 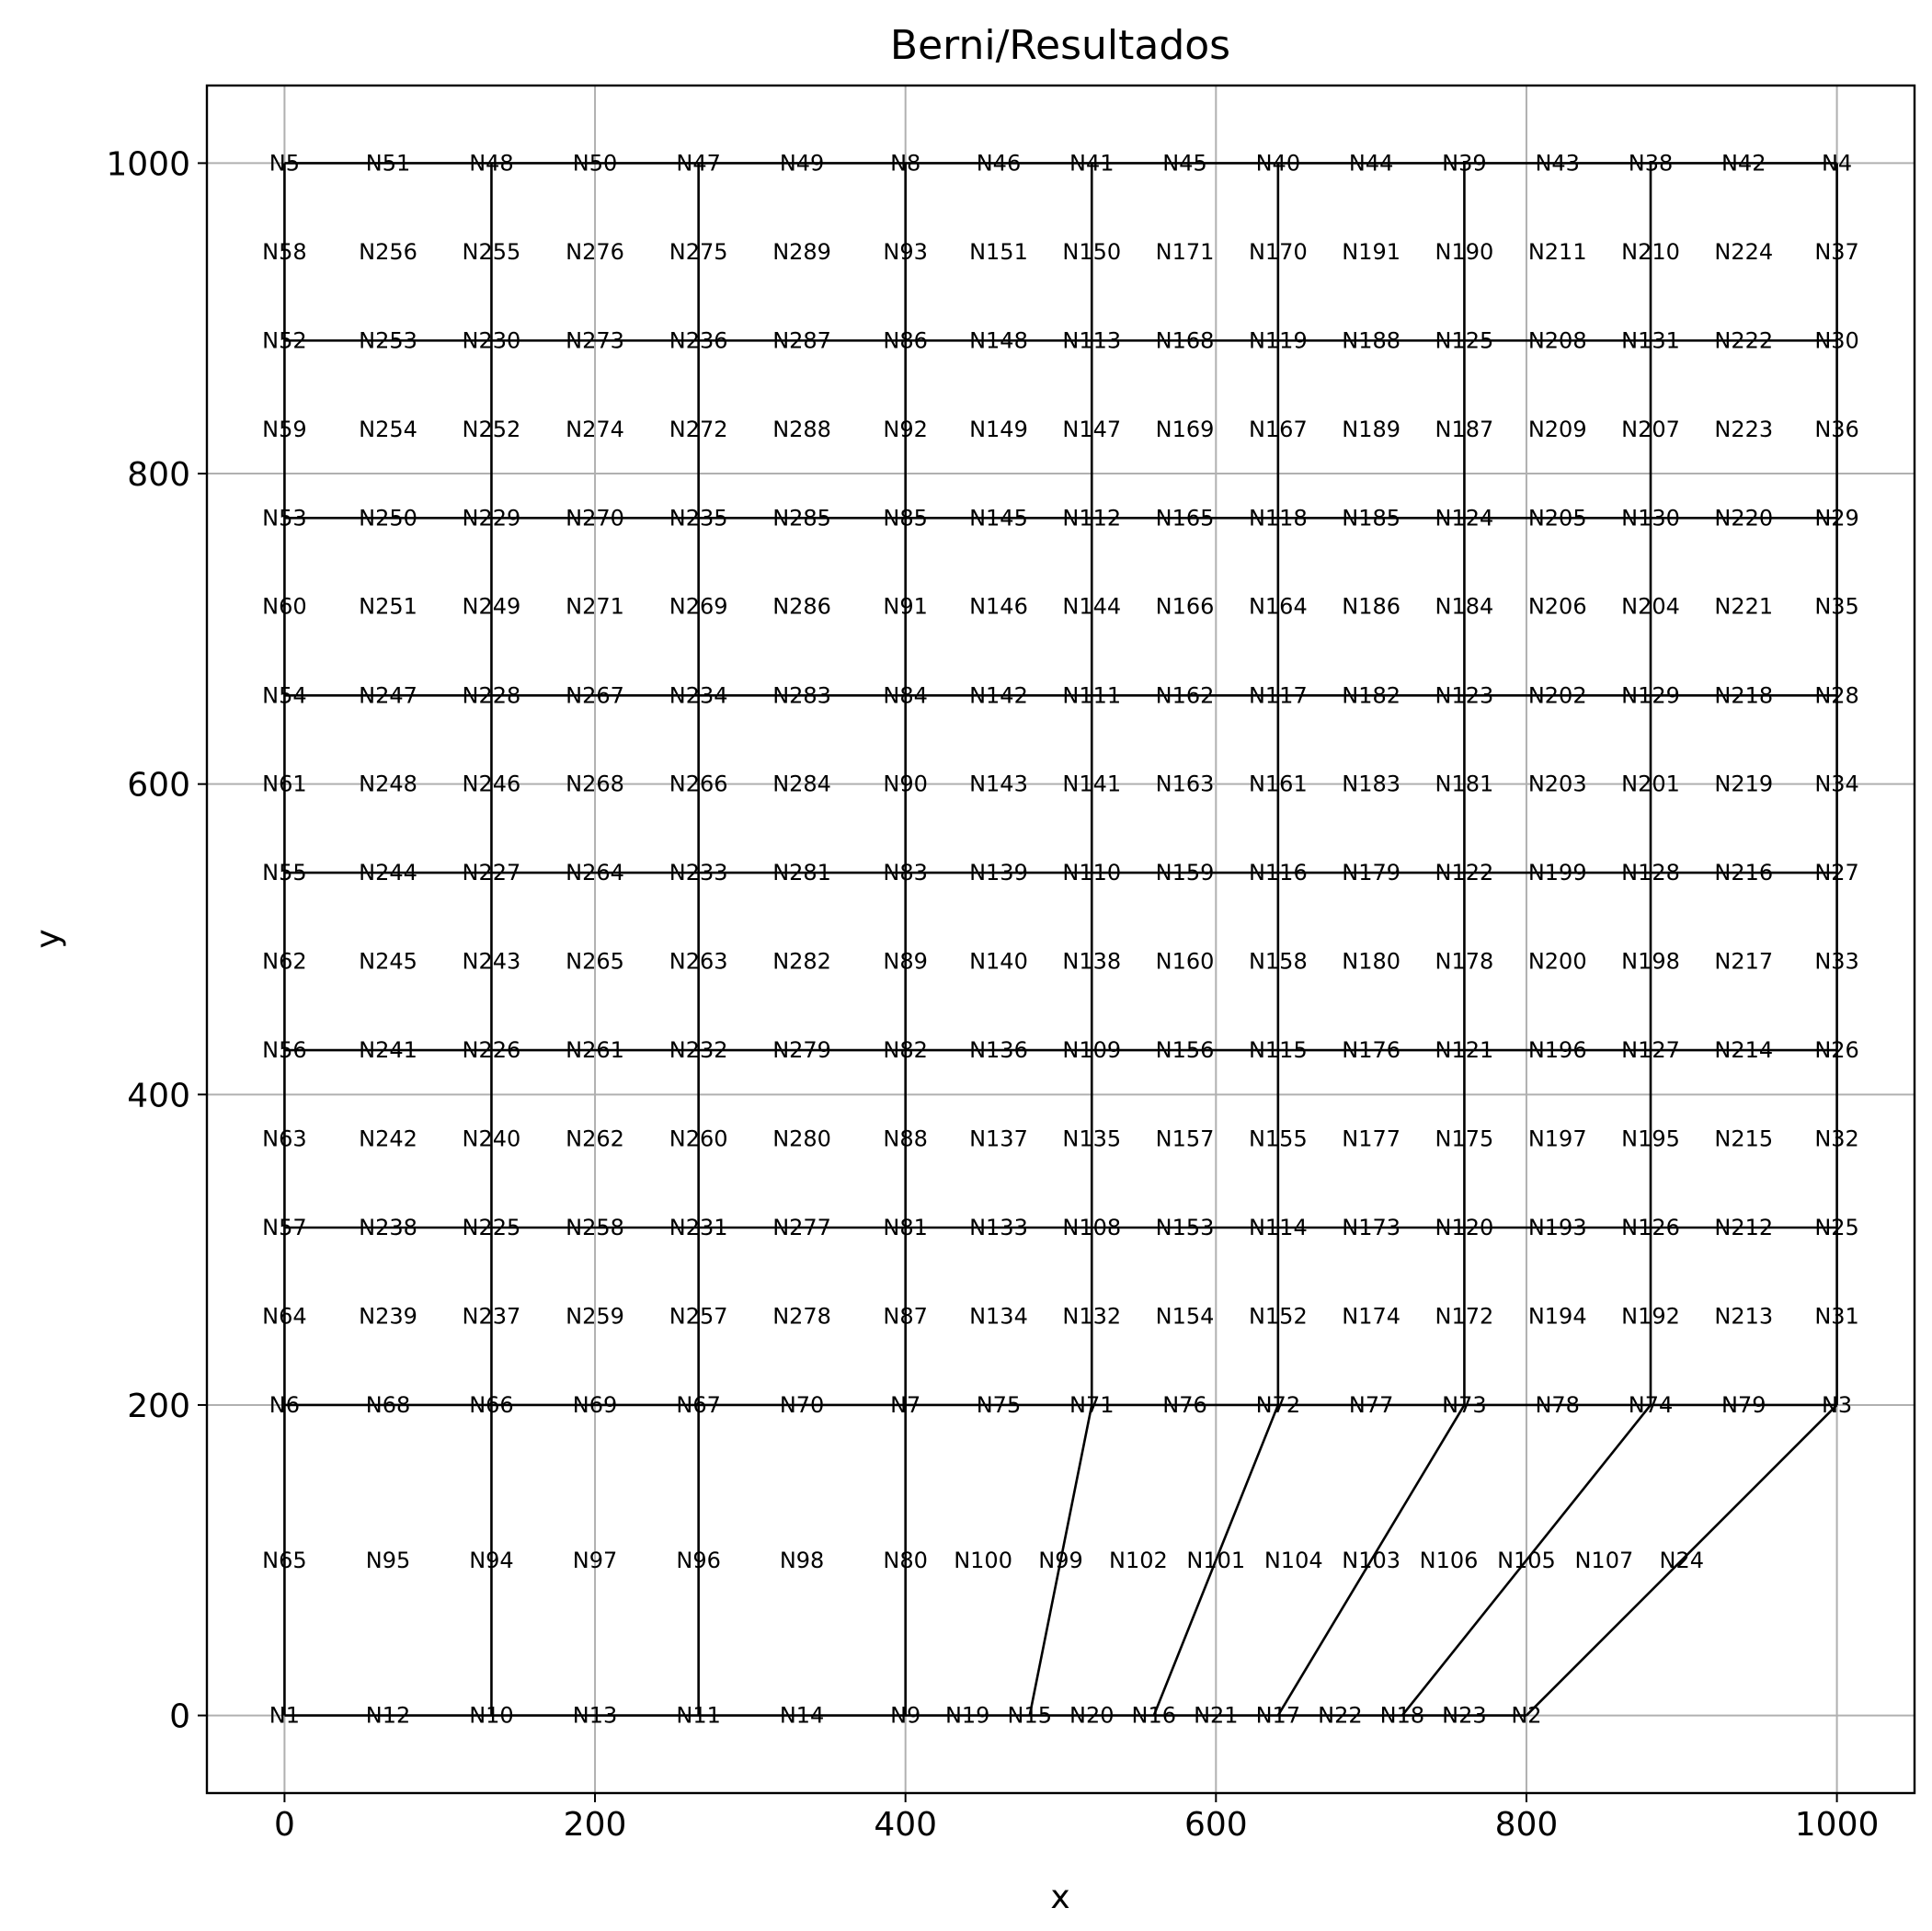 What do you see at coordinates (801, 1317) in the screenshot?
I see `node-label-n278: N278` at bounding box center [801, 1317].